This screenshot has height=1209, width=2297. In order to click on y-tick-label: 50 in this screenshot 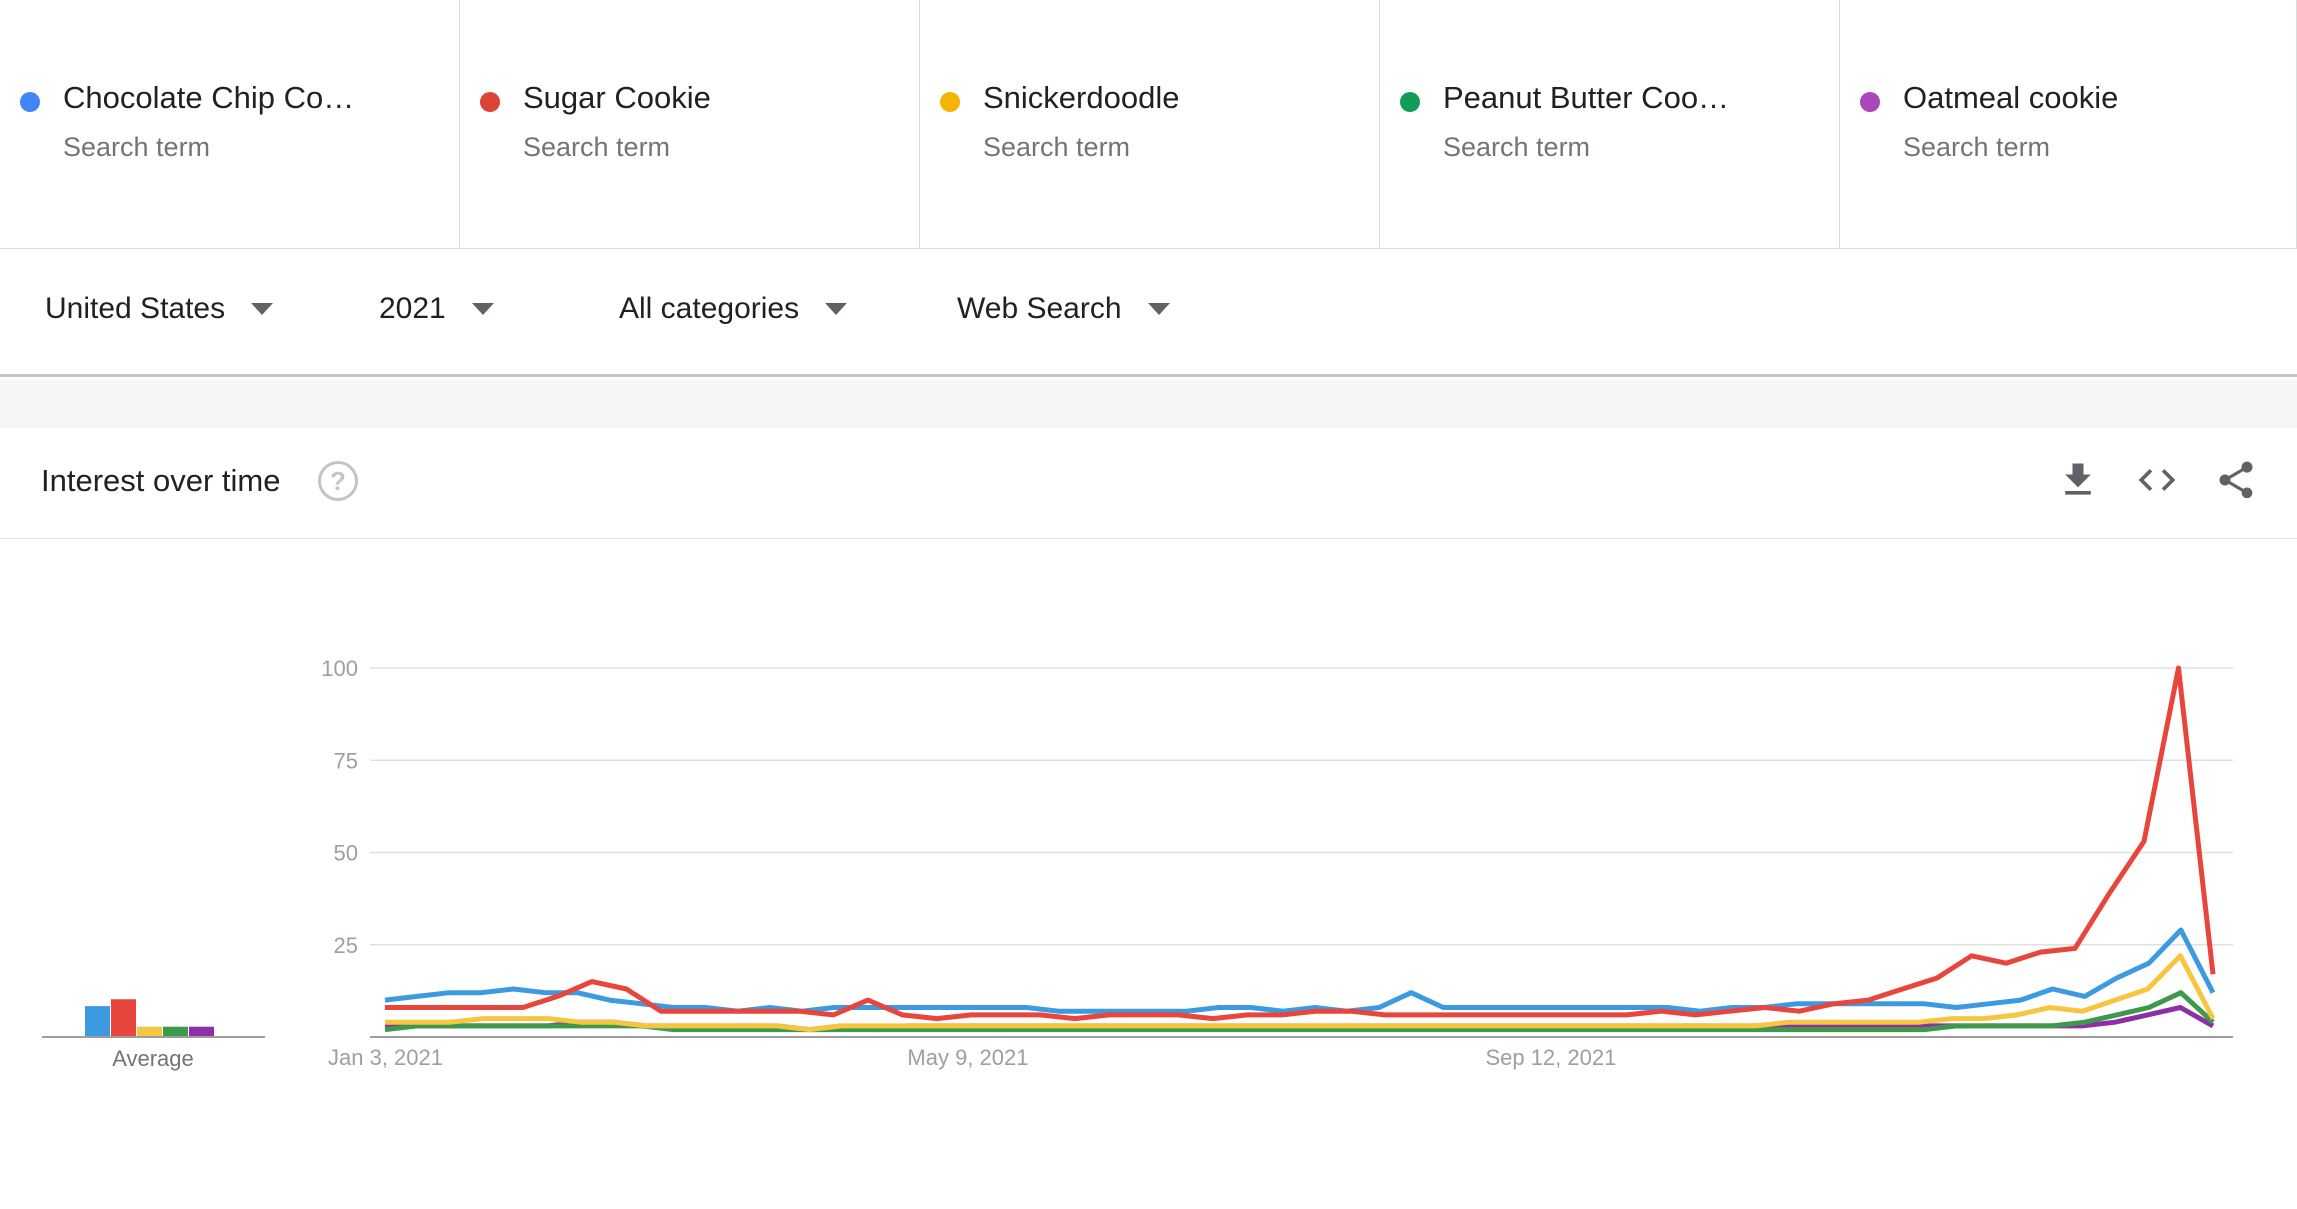, I will do `click(346, 853)`.